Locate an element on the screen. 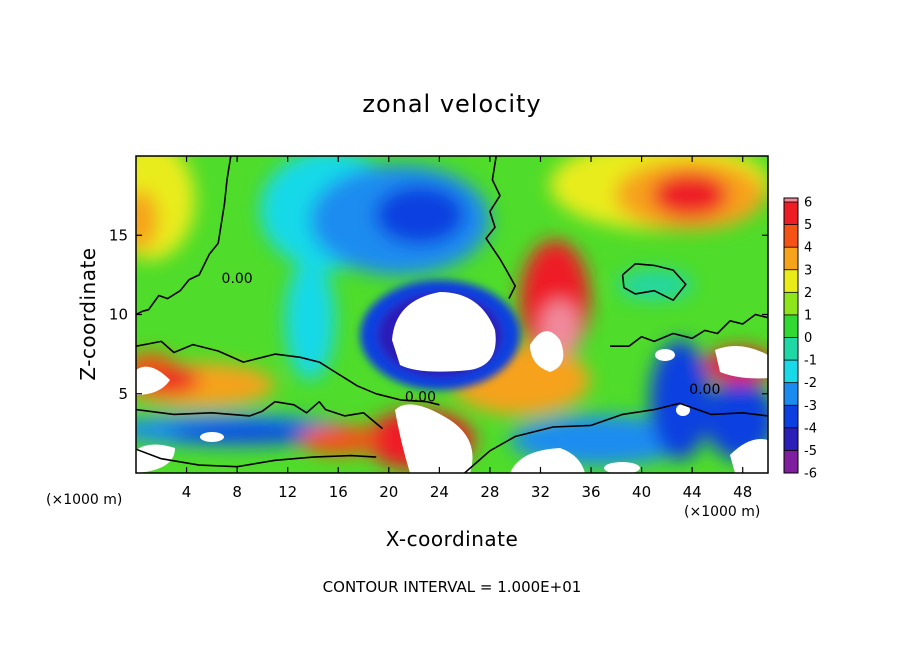 The width and height of the screenshot is (904, 654). colorbar-label: -5 is located at coordinates (810, 451).